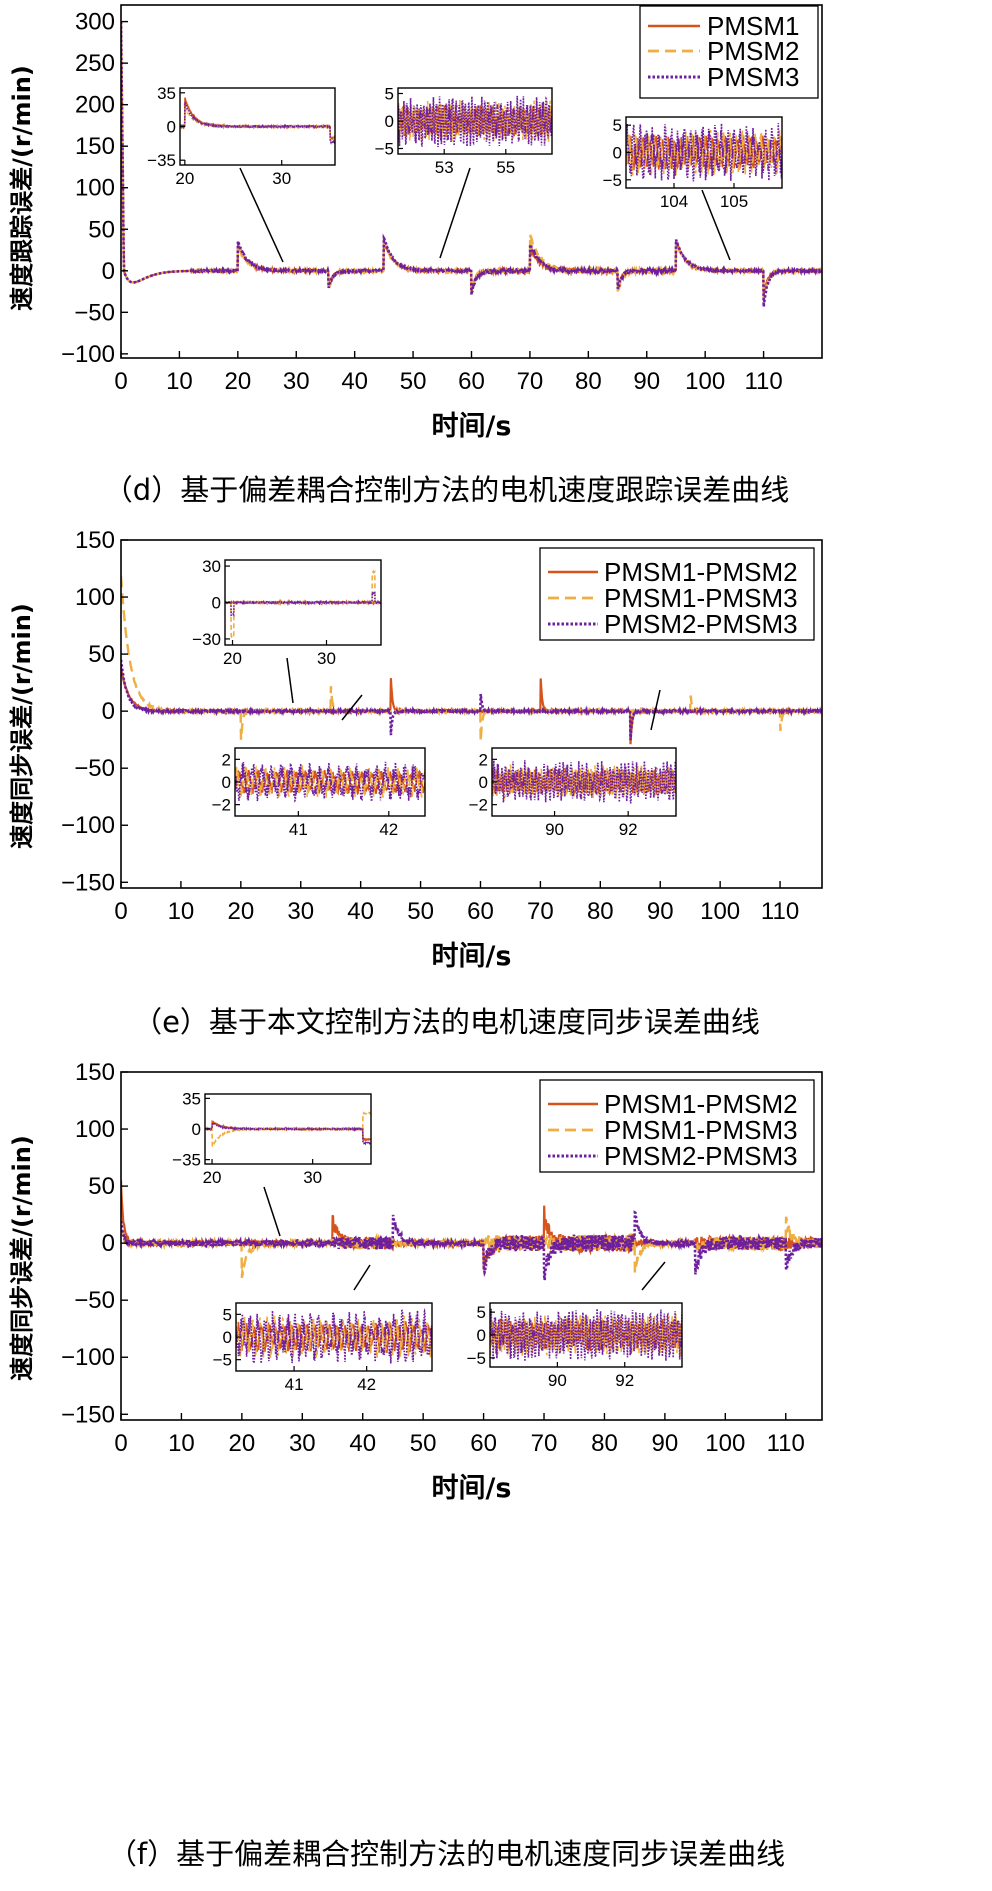 This screenshot has width=992, height=1891. What do you see at coordinates (88, 1357) in the screenshot?
I see `y-tick-label: −100` at bounding box center [88, 1357].